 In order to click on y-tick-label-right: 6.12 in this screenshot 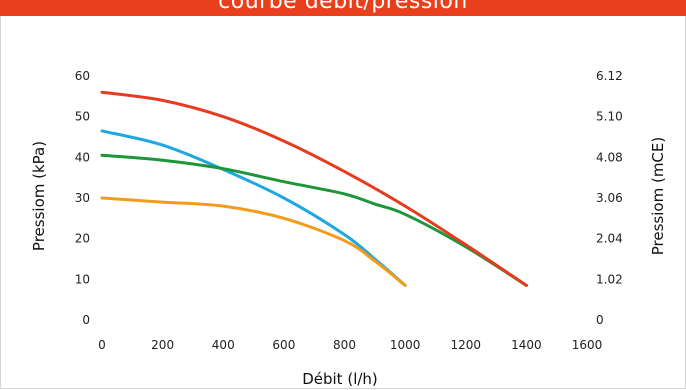, I will do `click(609, 76)`.